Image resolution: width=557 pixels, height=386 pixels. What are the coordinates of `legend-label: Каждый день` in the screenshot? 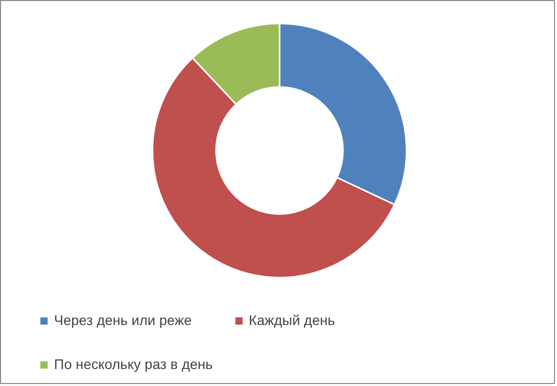 It's located at (291, 320).